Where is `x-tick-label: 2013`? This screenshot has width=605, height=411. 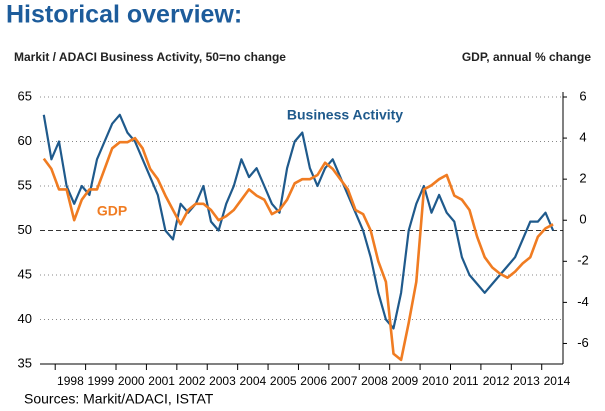 x-tick-label: 2013 is located at coordinates (526, 381).